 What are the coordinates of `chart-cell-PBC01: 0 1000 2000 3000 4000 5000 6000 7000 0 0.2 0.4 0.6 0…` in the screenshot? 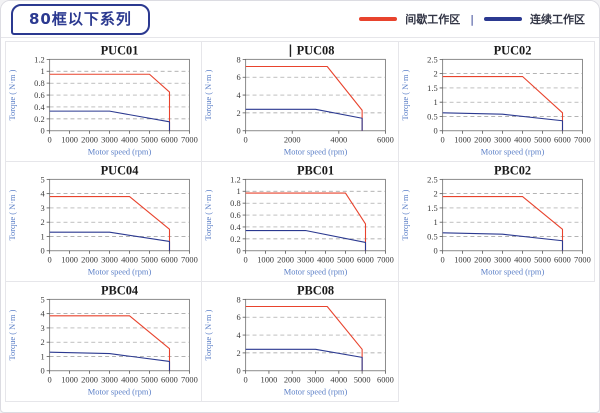 It's located at (300, 222).